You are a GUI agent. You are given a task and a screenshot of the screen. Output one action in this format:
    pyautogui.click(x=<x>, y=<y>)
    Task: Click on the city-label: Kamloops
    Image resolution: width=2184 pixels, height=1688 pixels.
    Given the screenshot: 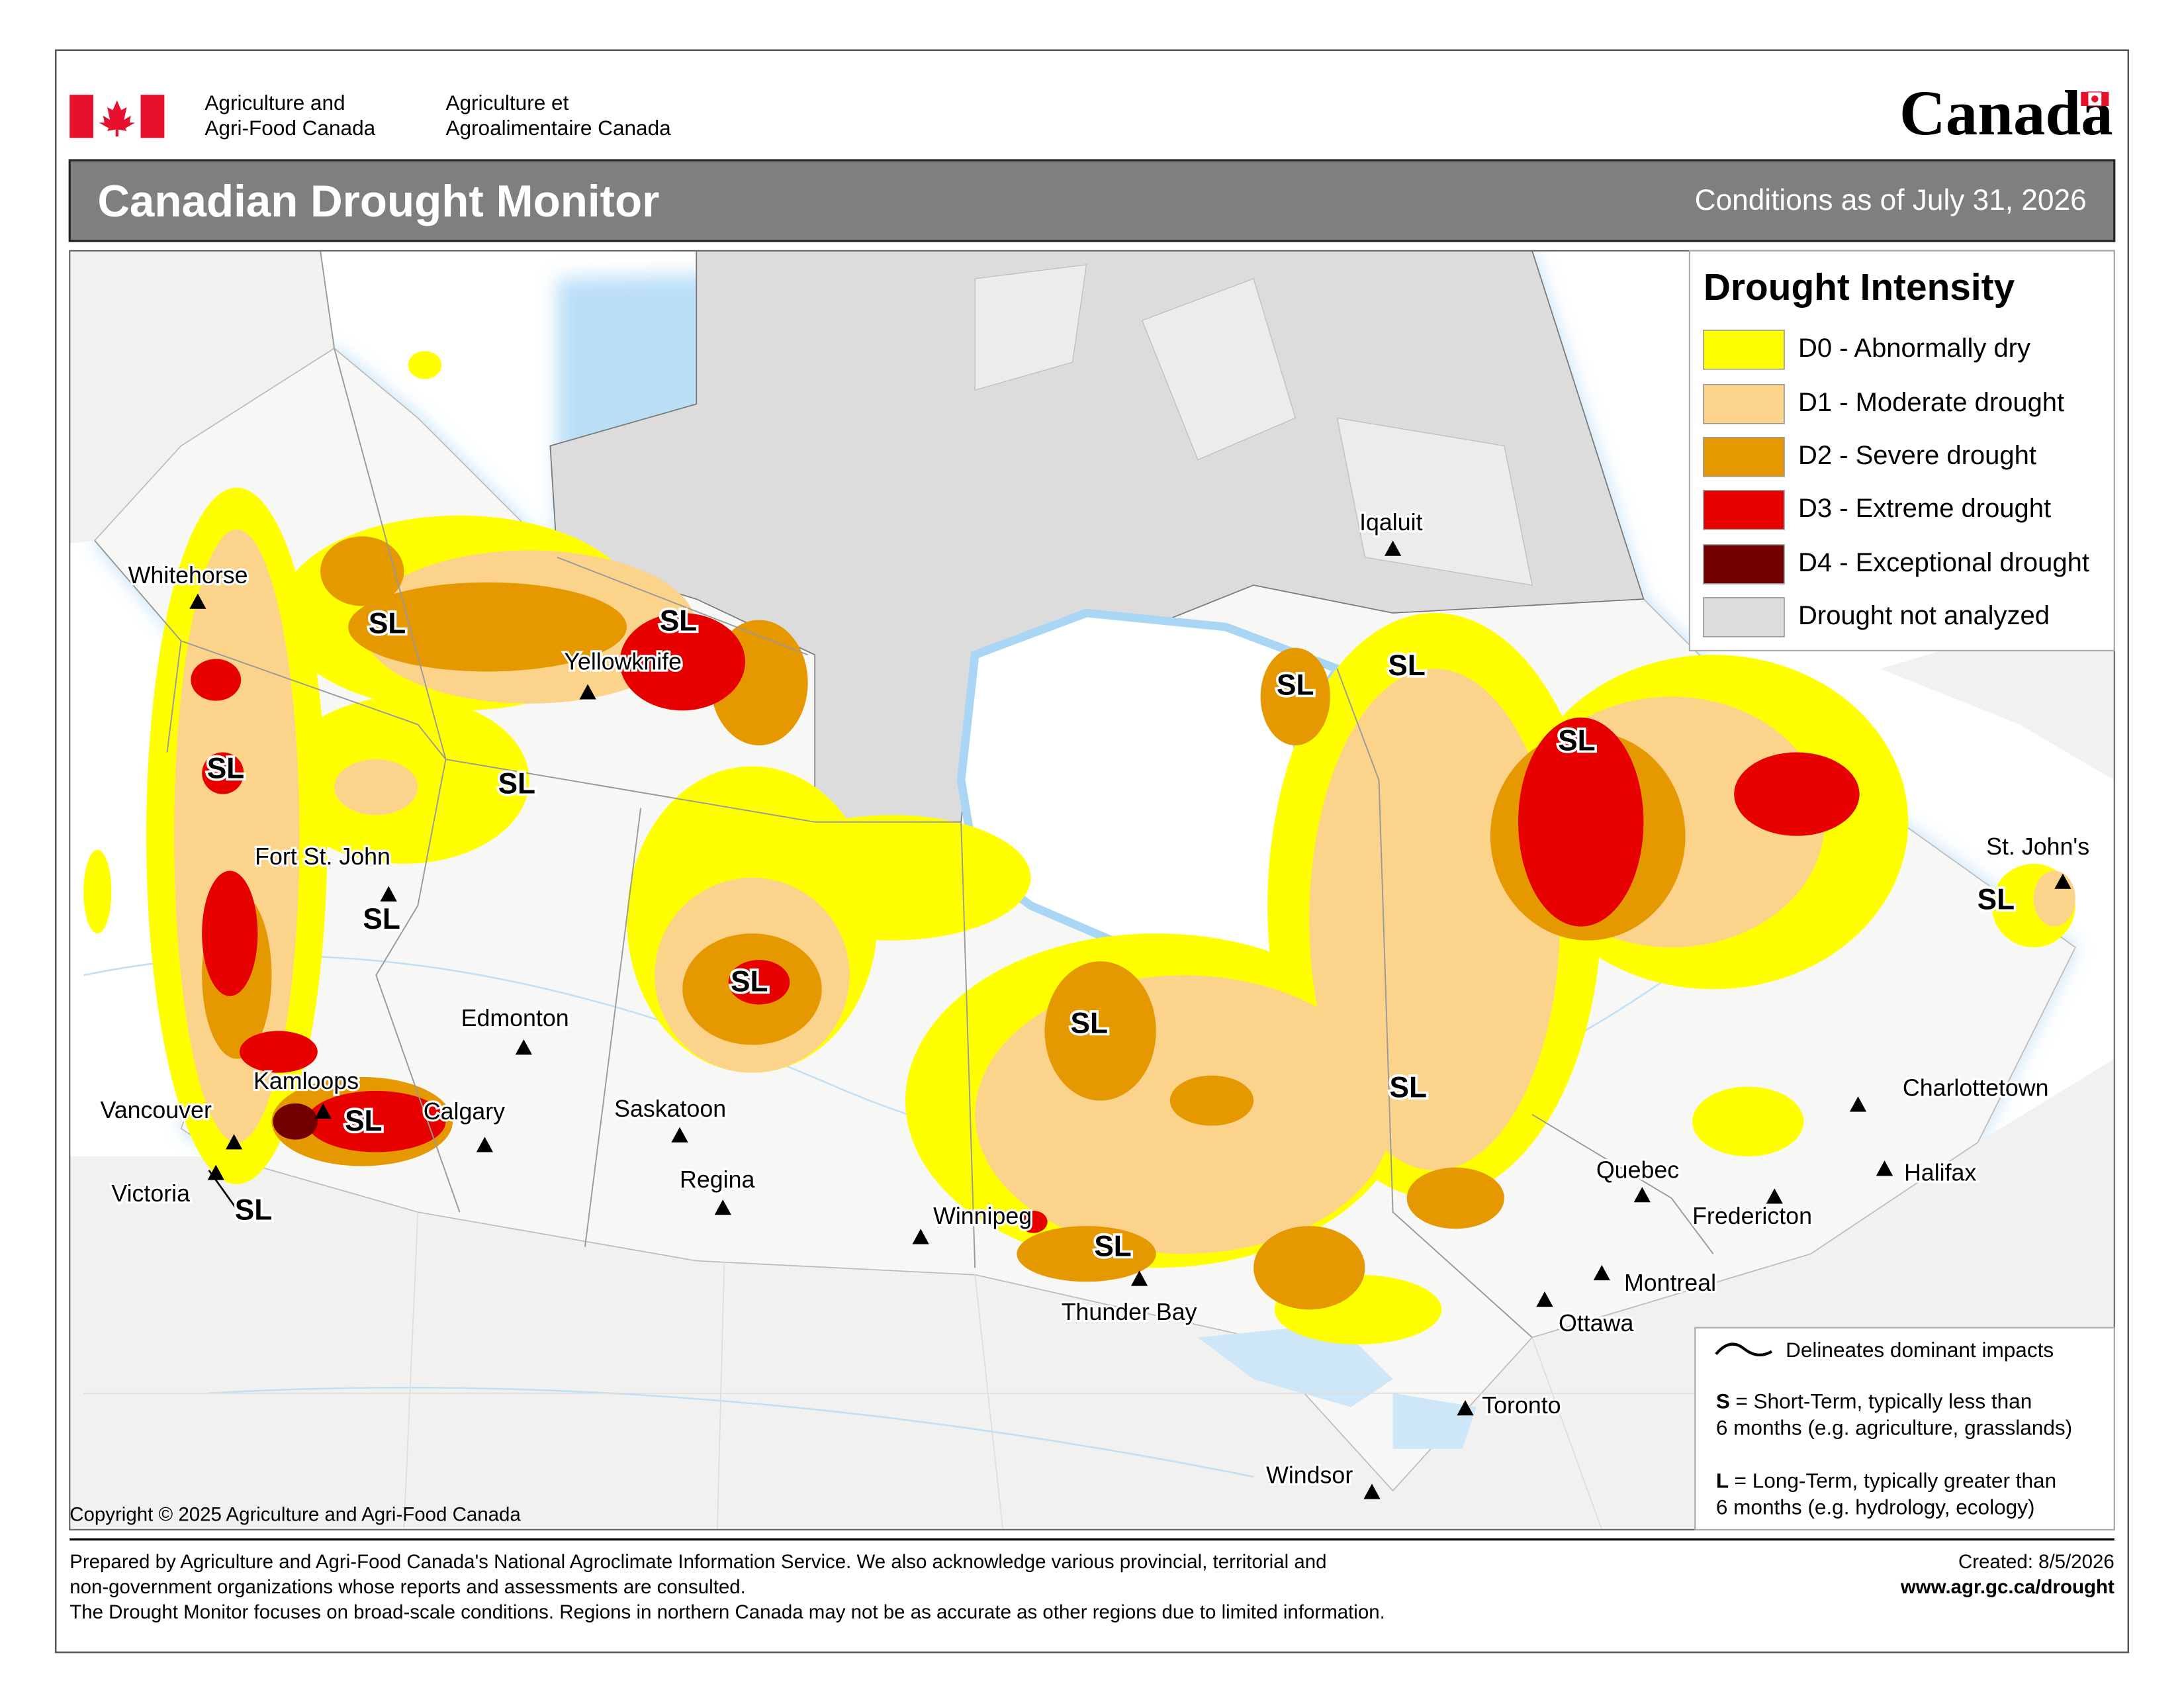 What is the action you would take?
    pyautogui.click(x=306, y=1081)
    